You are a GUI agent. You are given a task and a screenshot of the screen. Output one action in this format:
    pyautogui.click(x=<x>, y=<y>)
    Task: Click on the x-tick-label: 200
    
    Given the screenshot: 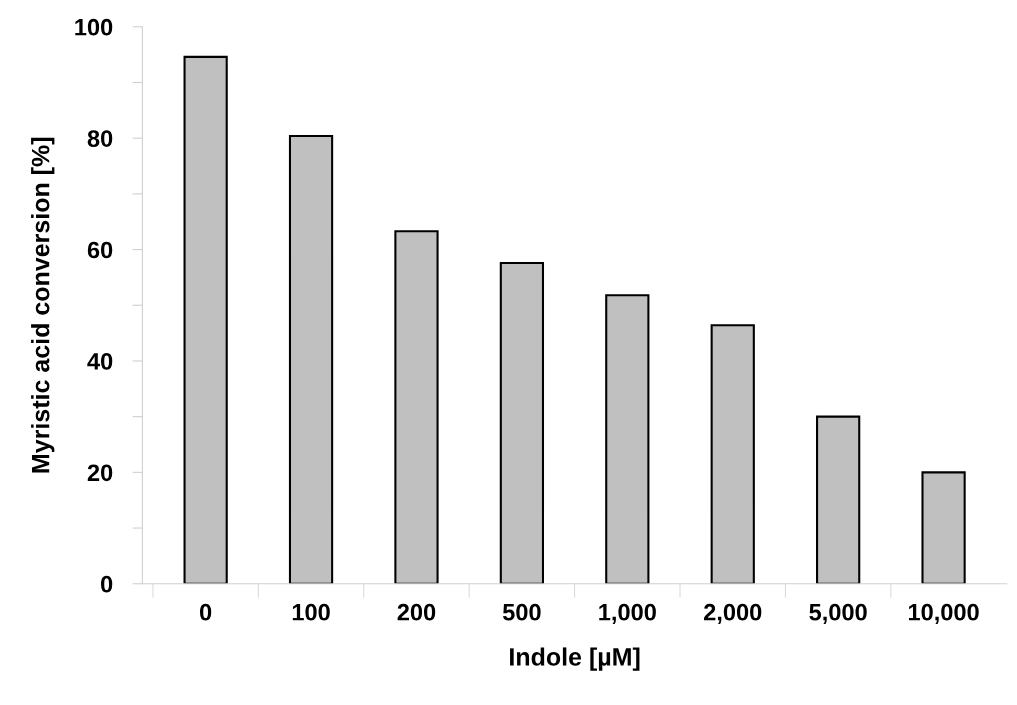 What is the action you would take?
    pyautogui.click(x=416, y=612)
    